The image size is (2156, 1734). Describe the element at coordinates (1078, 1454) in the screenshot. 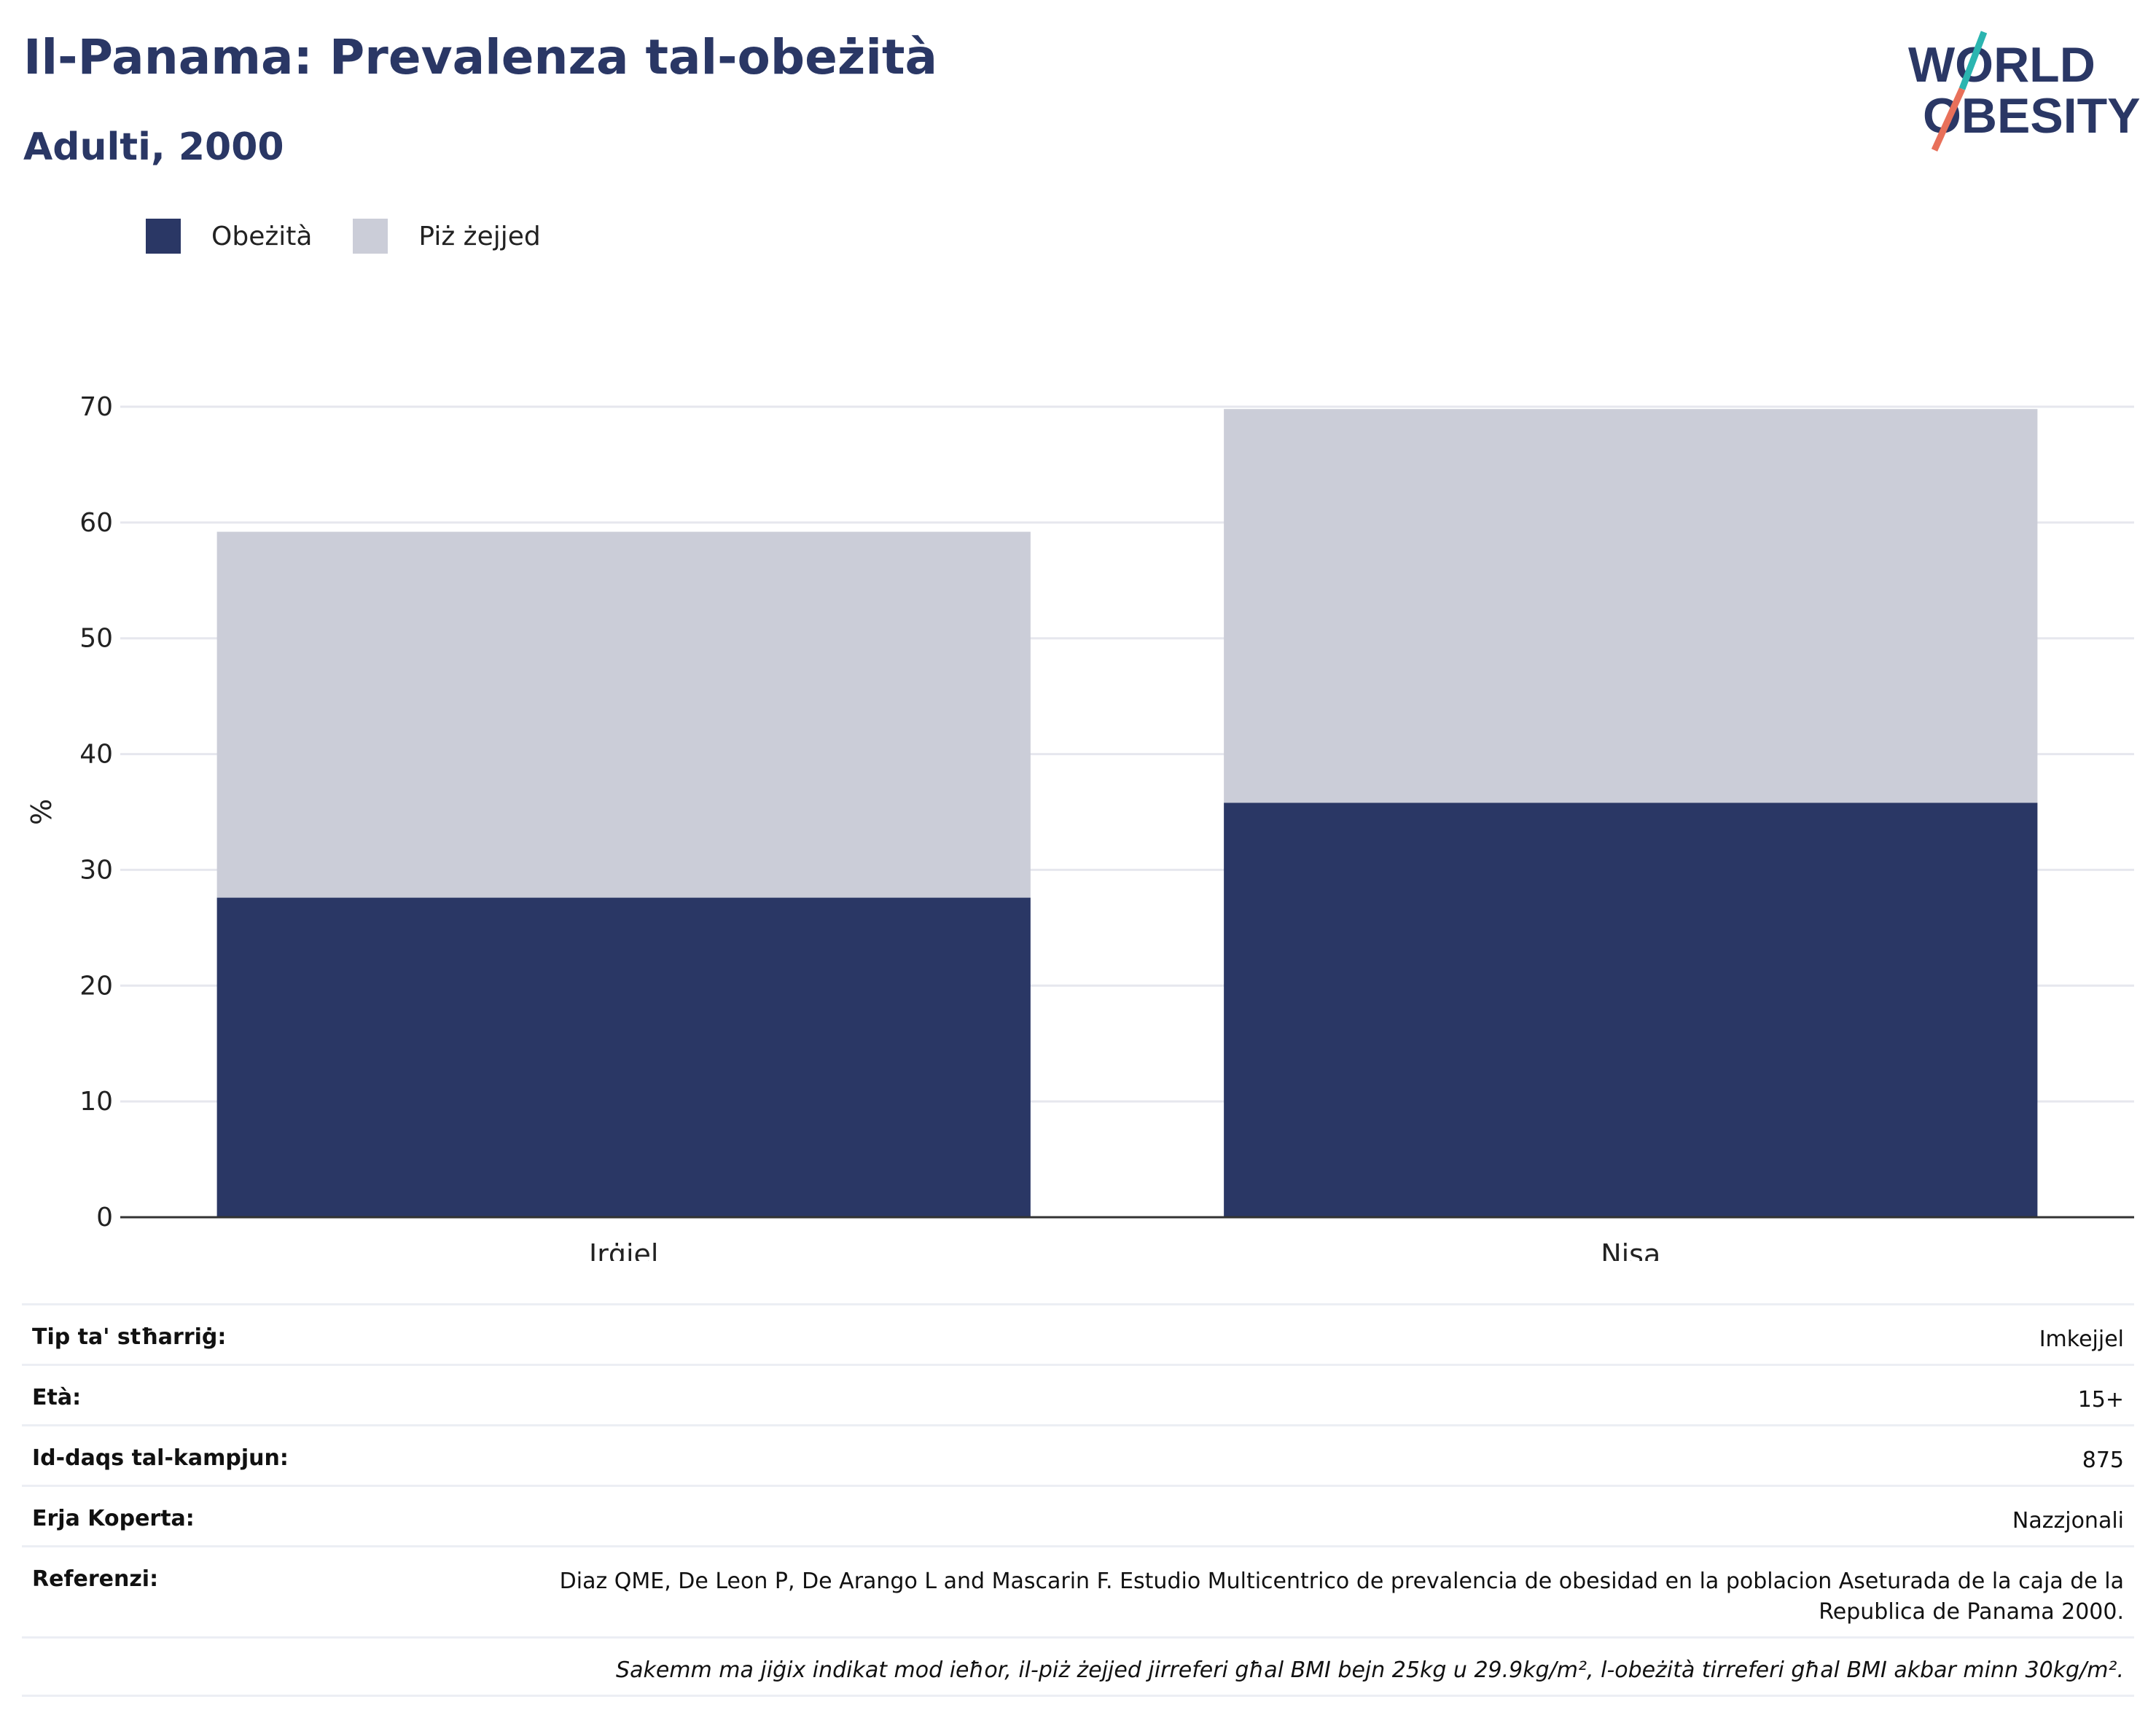

I see `info-row-sample-size: Id-daqs tal-kampjun: 875` at that location.